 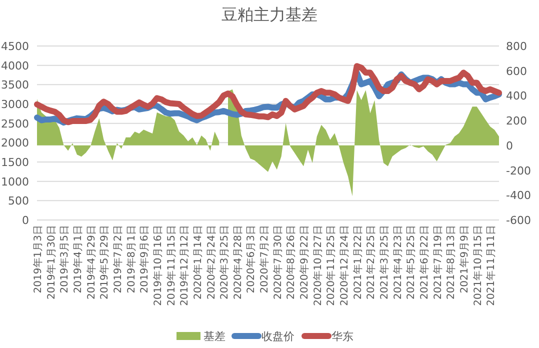 I want to click on x-tick-label: 2021年2月25日, so click(x=371, y=262).